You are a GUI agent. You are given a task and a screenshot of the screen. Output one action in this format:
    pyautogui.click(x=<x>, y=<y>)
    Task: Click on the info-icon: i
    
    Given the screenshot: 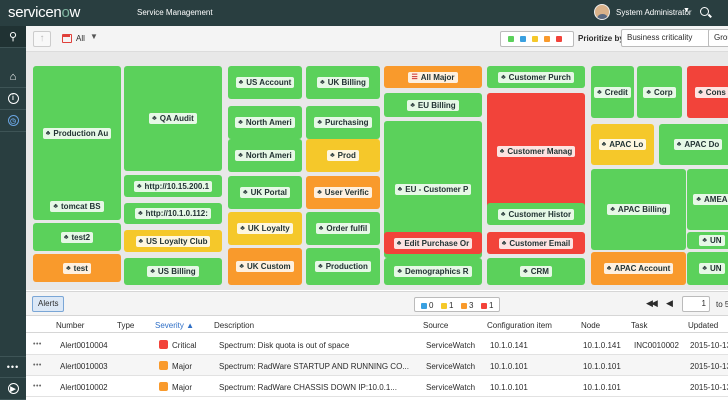 What is the action you would take?
    pyautogui.click(x=13, y=99)
    